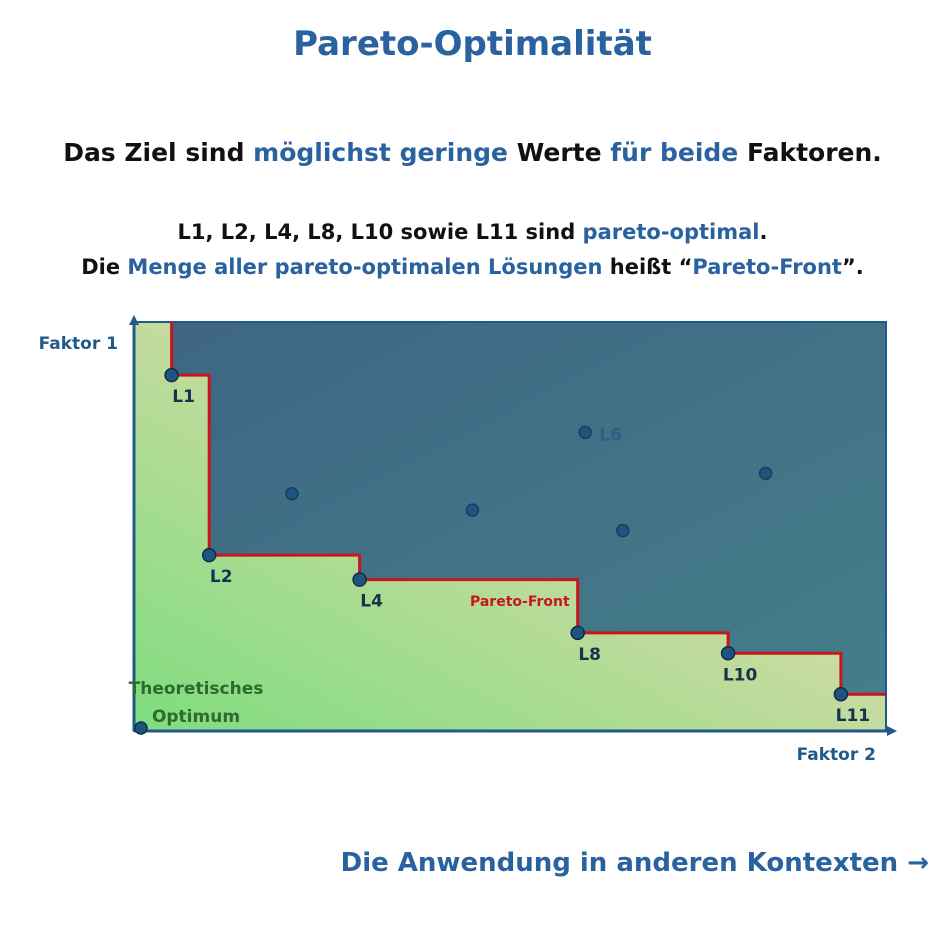  I want to click on arrow-right-icon: →, so click(918, 863).